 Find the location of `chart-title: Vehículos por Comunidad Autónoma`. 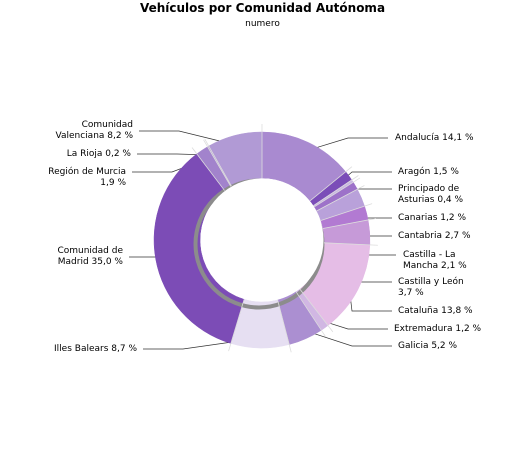

chart-title: Vehículos por Comunidad Autónoma is located at coordinates (262, 8).